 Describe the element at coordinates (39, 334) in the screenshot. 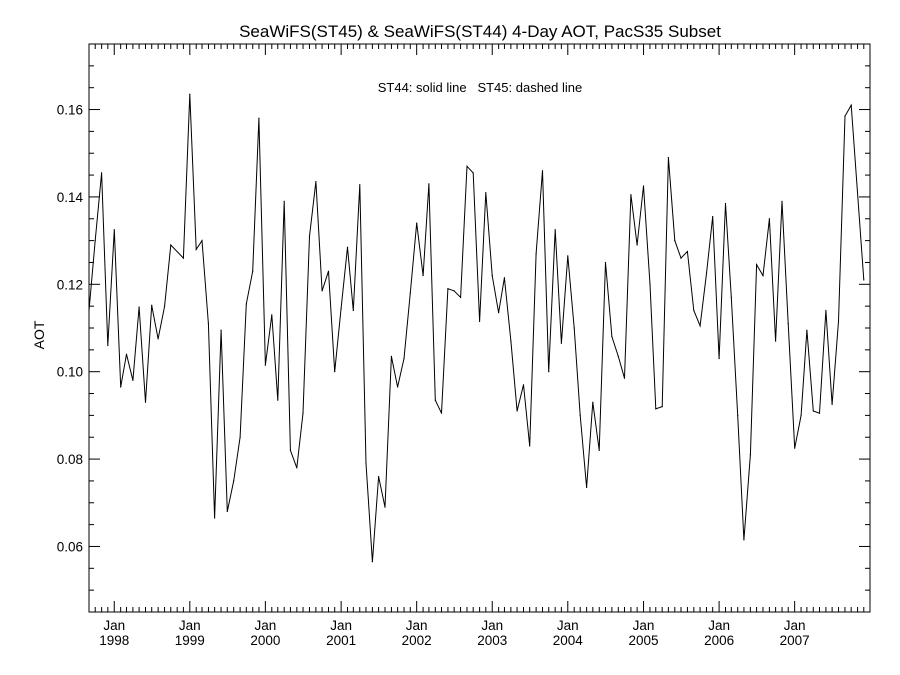

I see `y-axis-label: AOT` at that location.